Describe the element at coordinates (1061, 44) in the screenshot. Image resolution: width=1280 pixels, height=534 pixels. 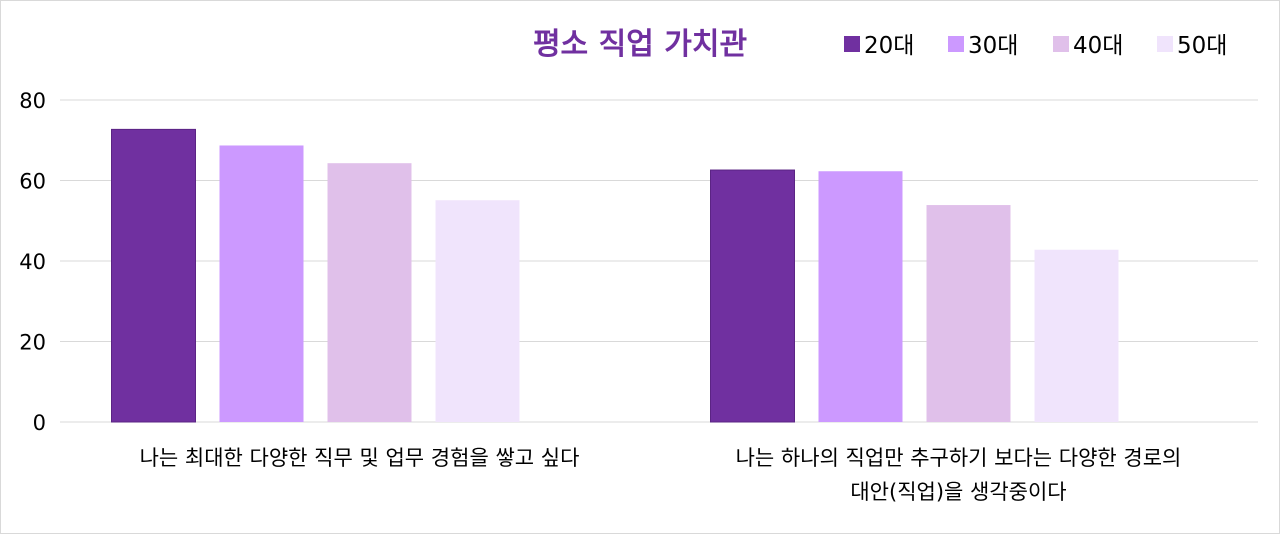
I see `legend-swatch-40대` at that location.